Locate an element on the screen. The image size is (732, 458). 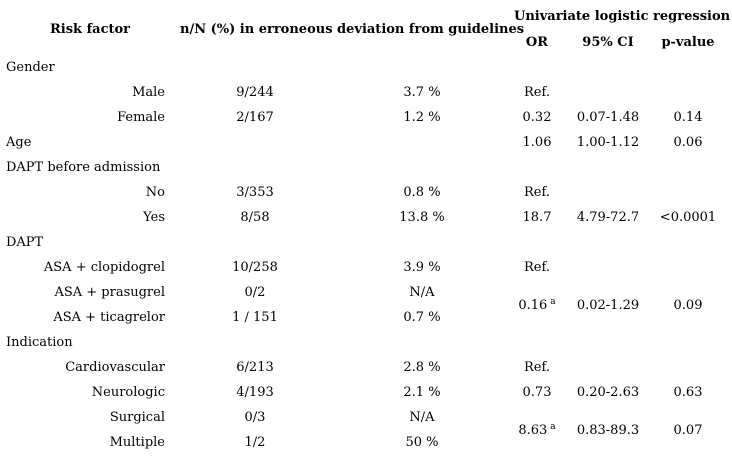
percent-cell: 3.9 % is located at coordinates (422, 268).